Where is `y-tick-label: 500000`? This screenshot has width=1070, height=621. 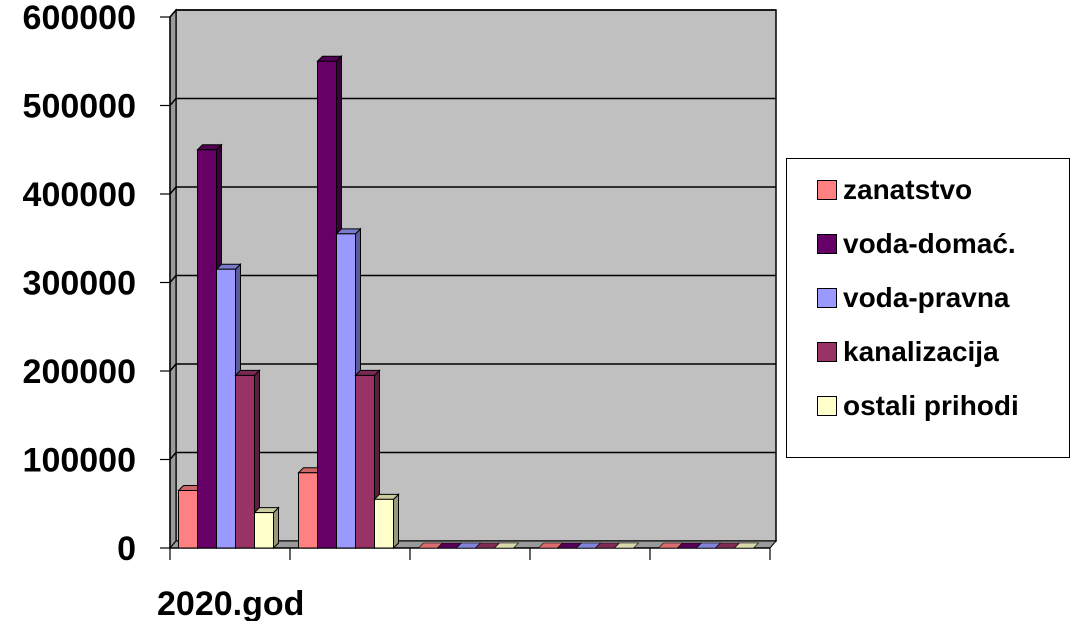
y-tick-label: 500000 is located at coordinates (79, 107).